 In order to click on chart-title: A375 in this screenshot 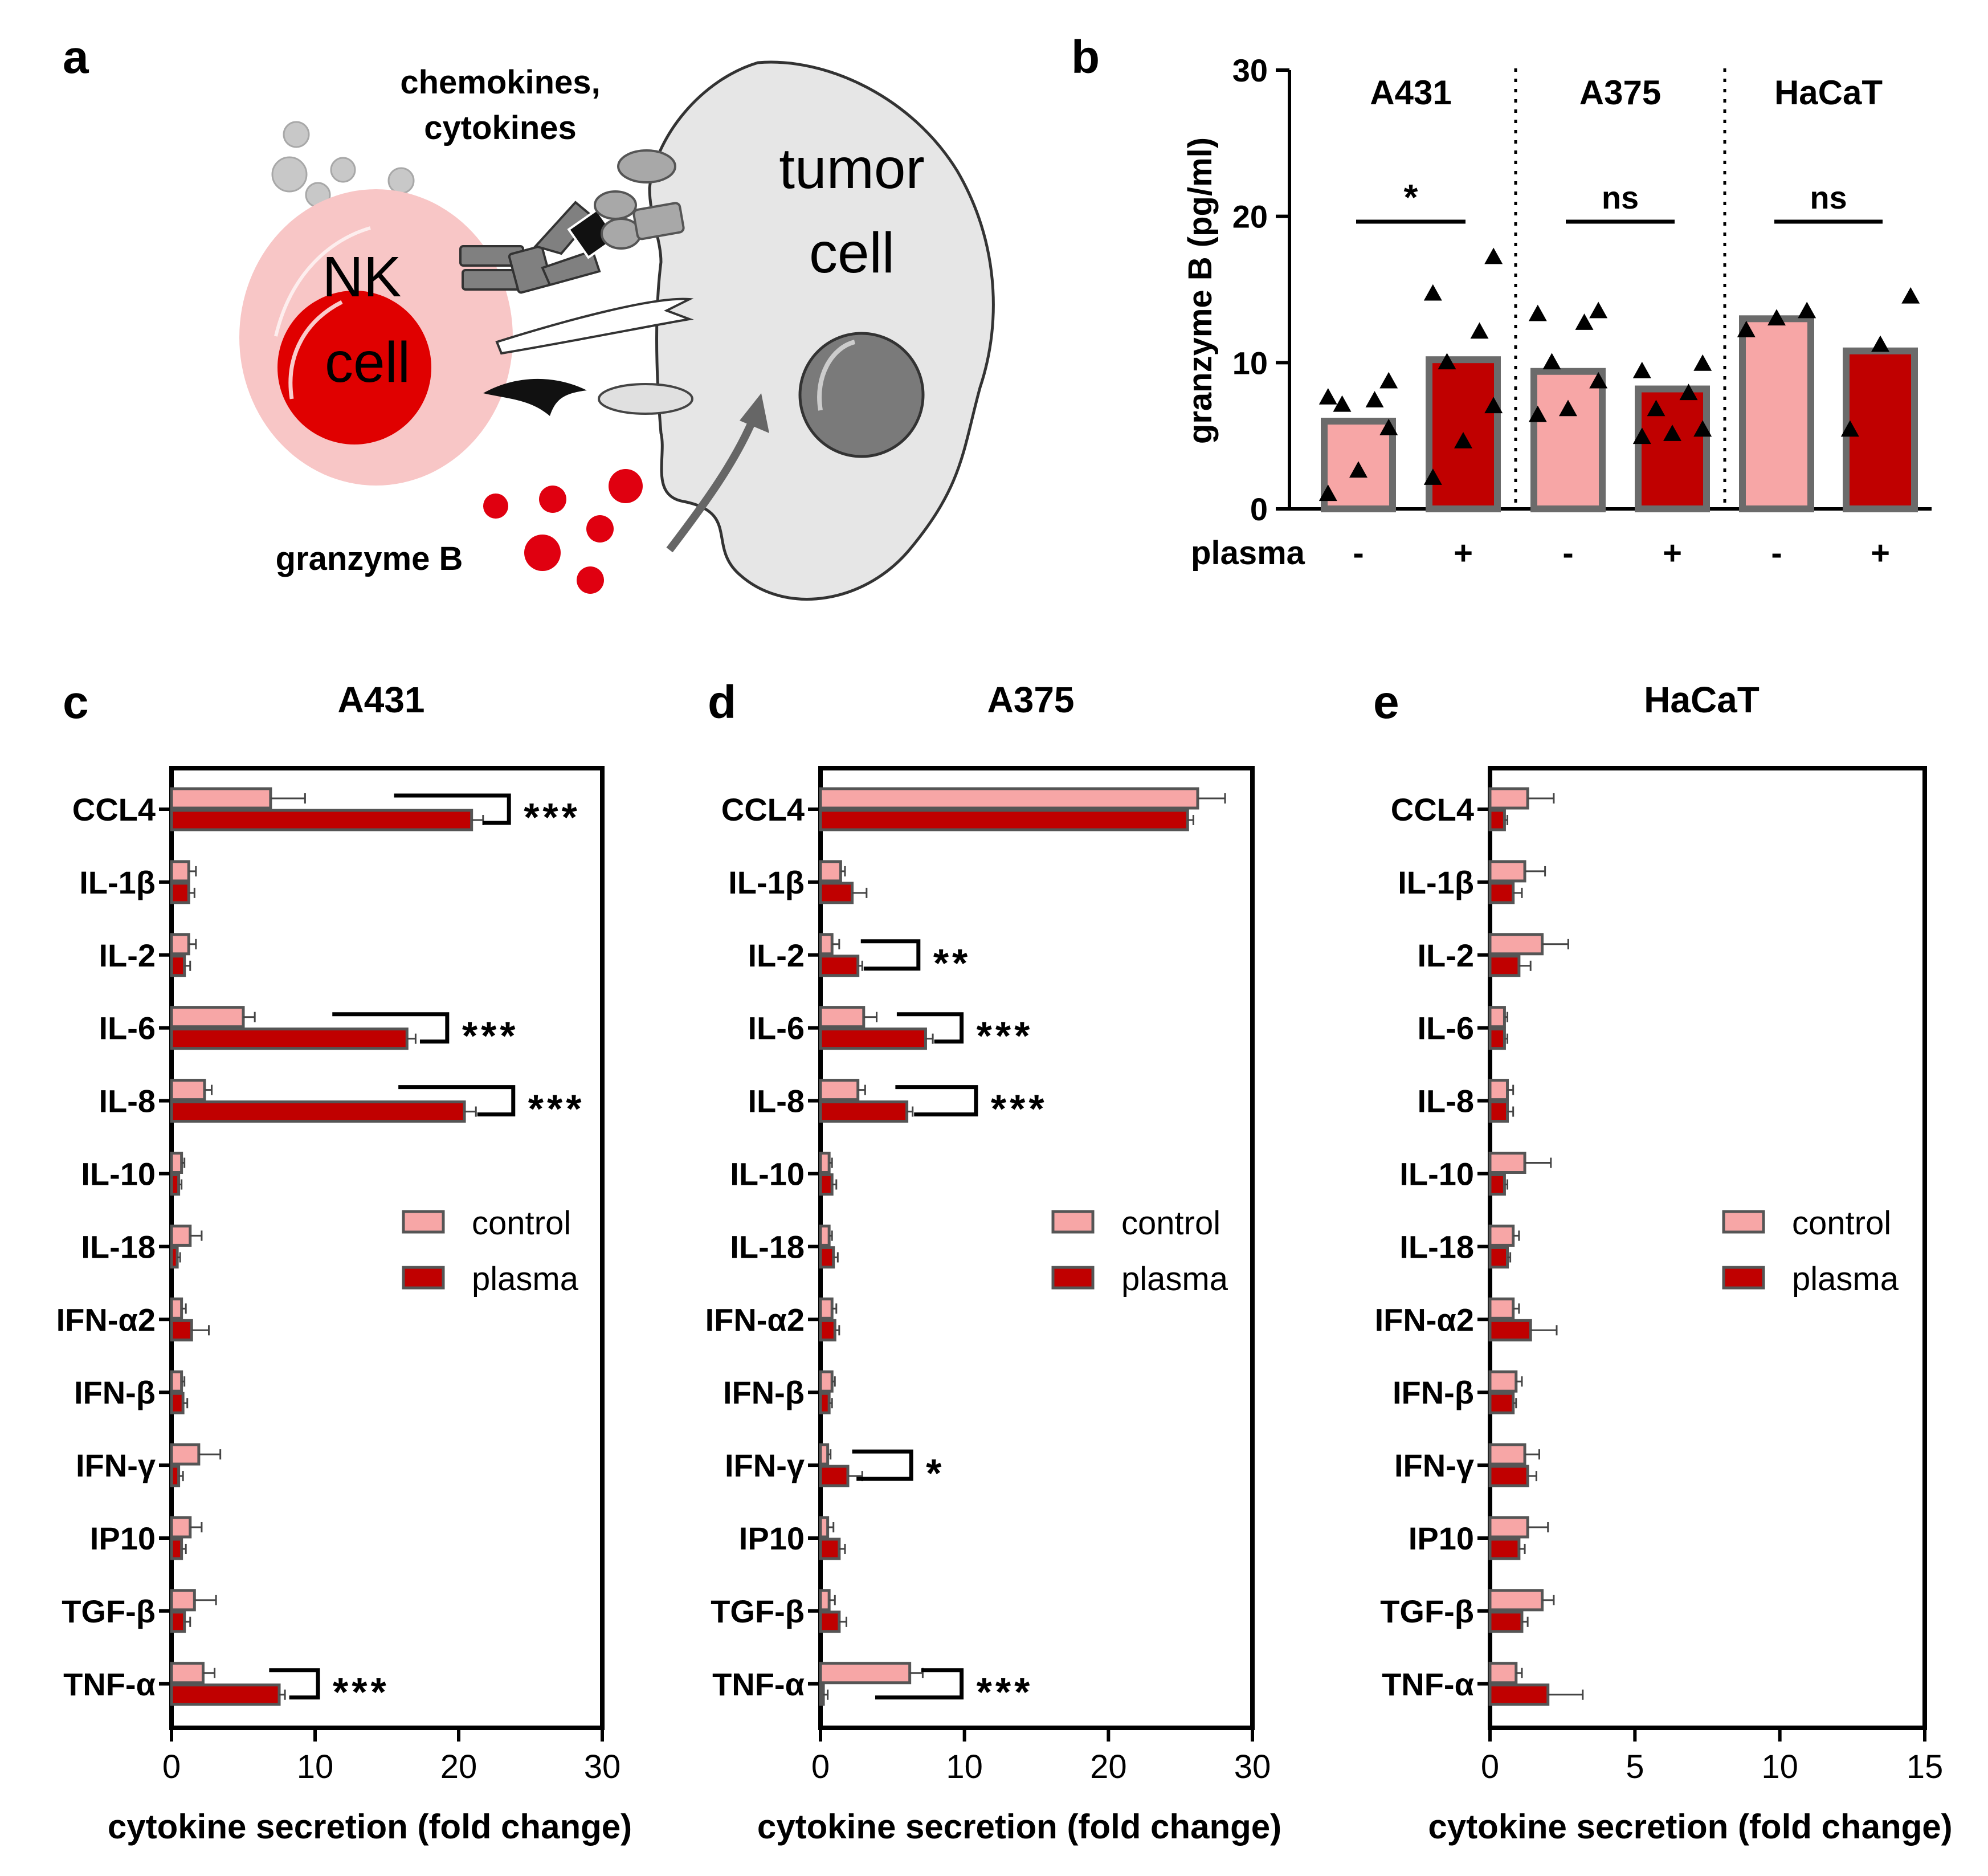, I will do `click(1031, 699)`.